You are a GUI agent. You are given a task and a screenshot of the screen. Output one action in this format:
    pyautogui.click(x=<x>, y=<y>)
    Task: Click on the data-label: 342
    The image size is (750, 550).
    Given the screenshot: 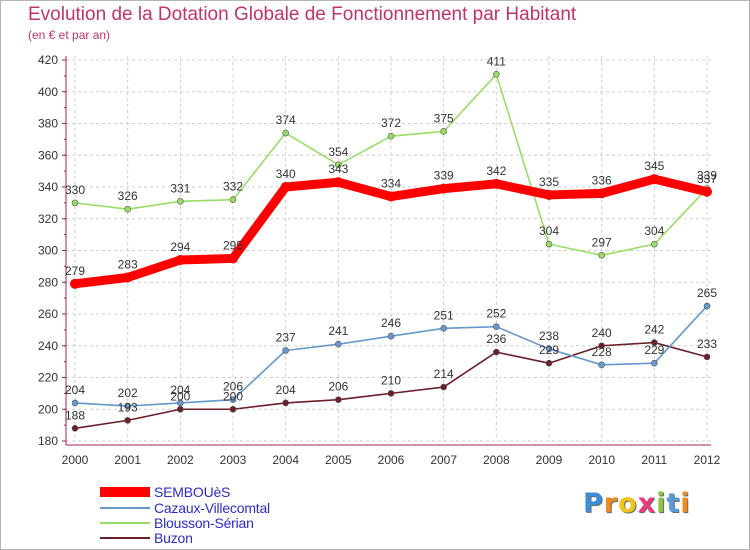 What is the action you would take?
    pyautogui.click(x=496, y=171)
    